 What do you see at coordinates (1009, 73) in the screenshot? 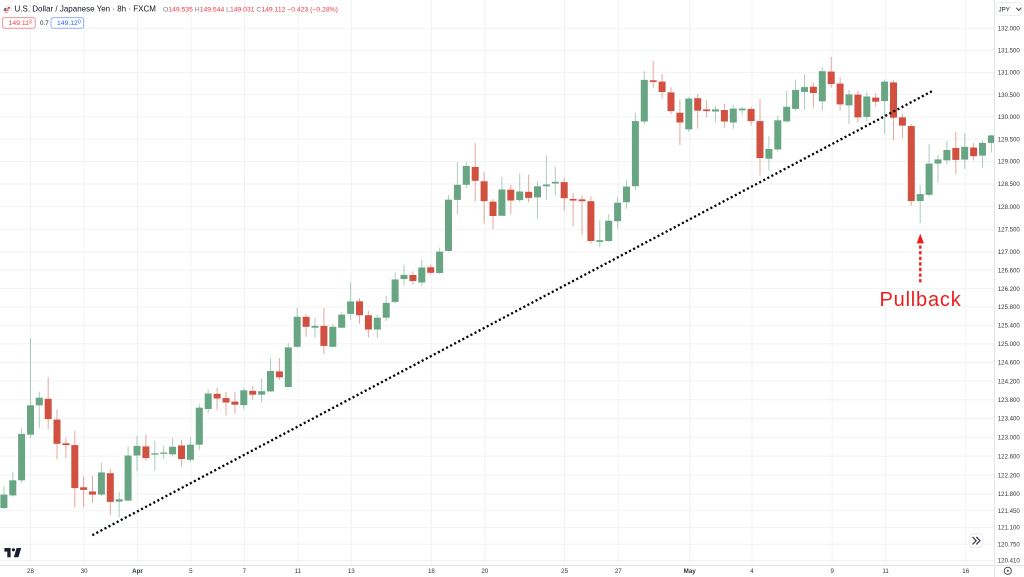
I see `svg-text: 131.000` at bounding box center [1009, 73].